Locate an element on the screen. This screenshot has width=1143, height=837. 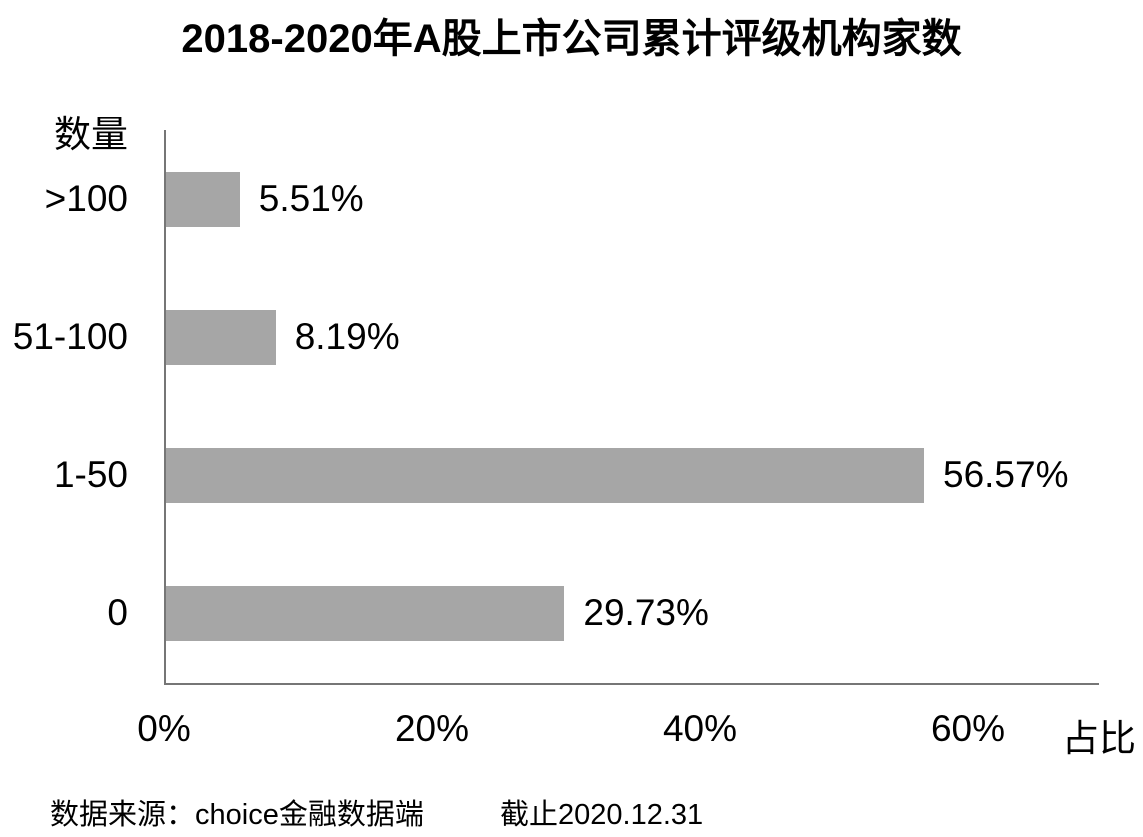
category-label: 0 is located at coordinates (117, 612).